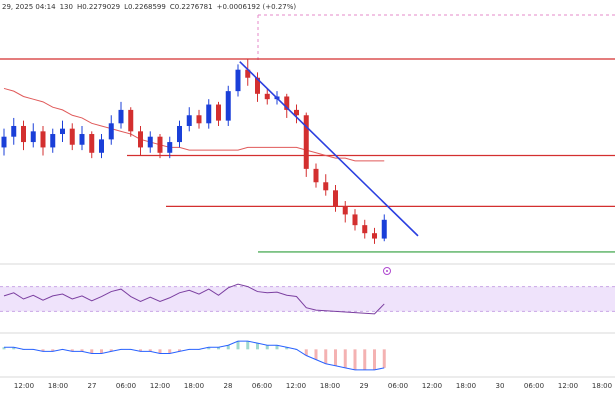 This screenshot has width=615, height=414. Describe the element at coordinates (500, 386) in the screenshot. I see `x-tick-label: 30` at that location.